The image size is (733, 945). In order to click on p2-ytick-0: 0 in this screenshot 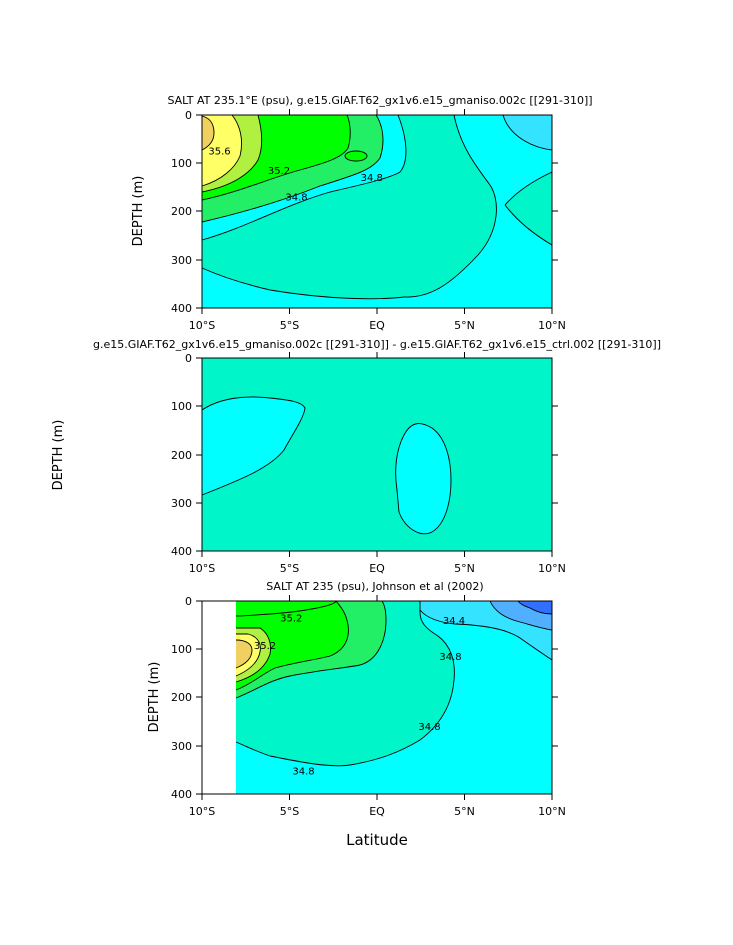, I will do `click(188, 358)`.